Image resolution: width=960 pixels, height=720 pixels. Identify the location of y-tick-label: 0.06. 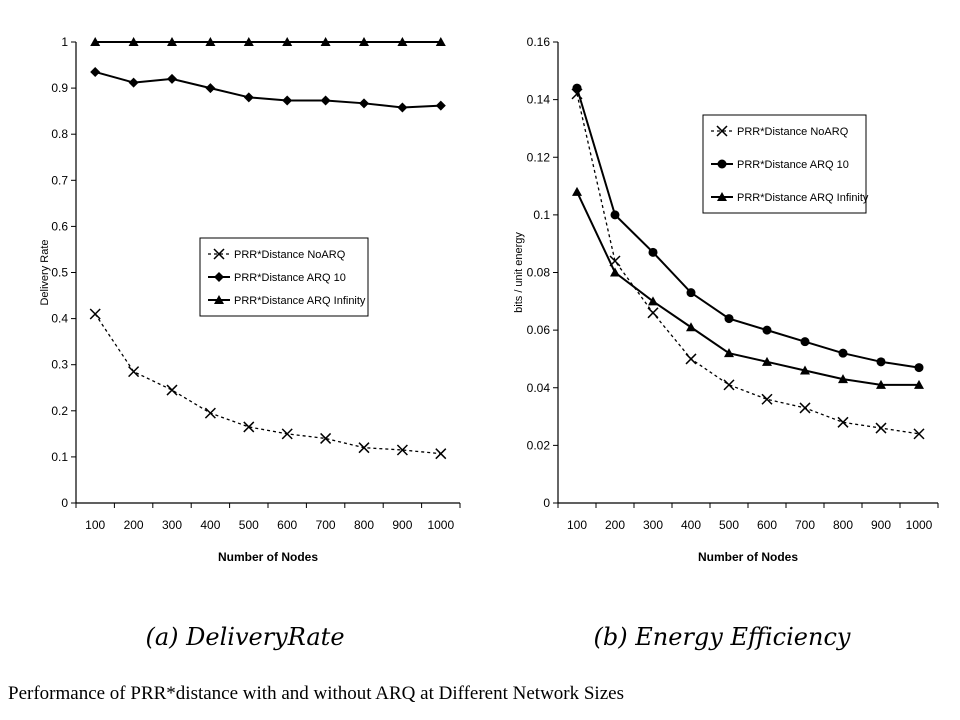
(539, 330).